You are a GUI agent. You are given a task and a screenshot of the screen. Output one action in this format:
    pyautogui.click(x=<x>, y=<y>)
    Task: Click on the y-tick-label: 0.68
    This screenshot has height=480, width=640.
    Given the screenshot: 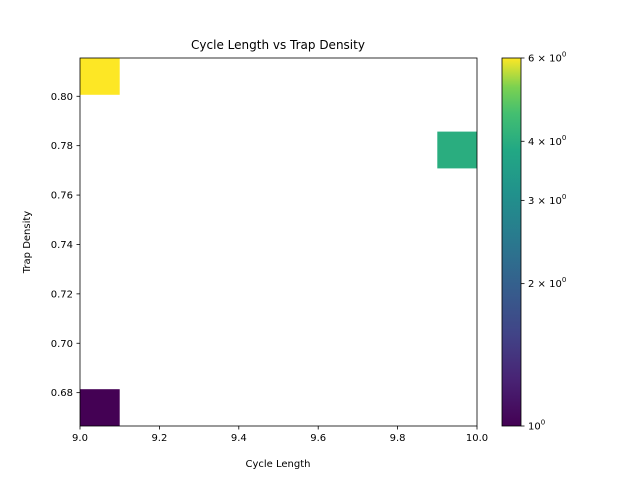 What is the action you would take?
    pyautogui.click(x=62, y=393)
    